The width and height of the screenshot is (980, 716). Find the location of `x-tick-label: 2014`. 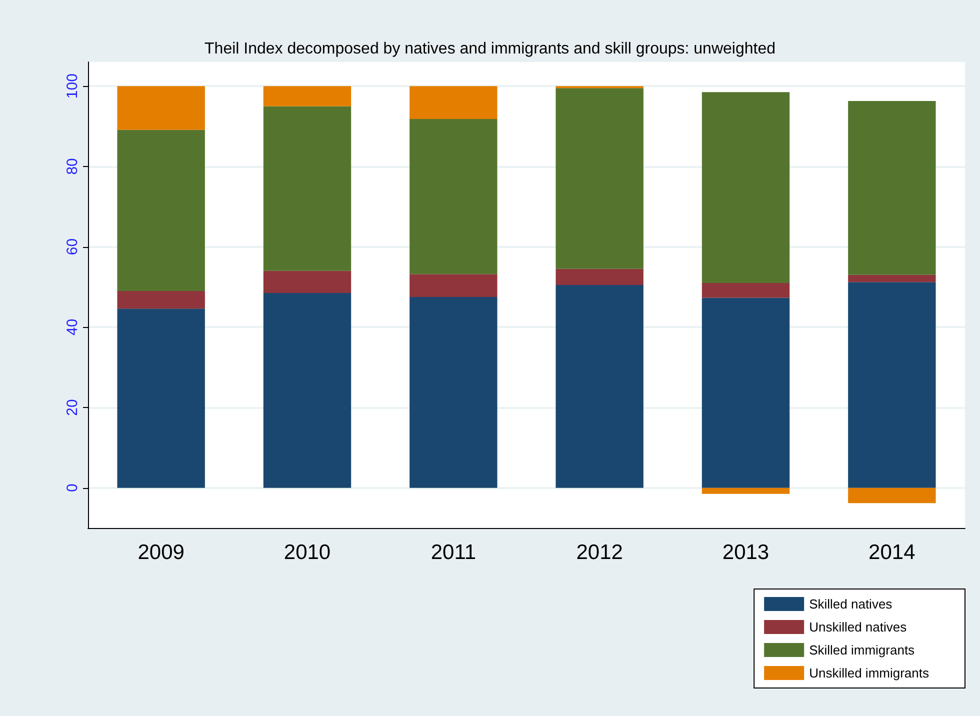

x-tick-label: 2014 is located at coordinates (892, 552).